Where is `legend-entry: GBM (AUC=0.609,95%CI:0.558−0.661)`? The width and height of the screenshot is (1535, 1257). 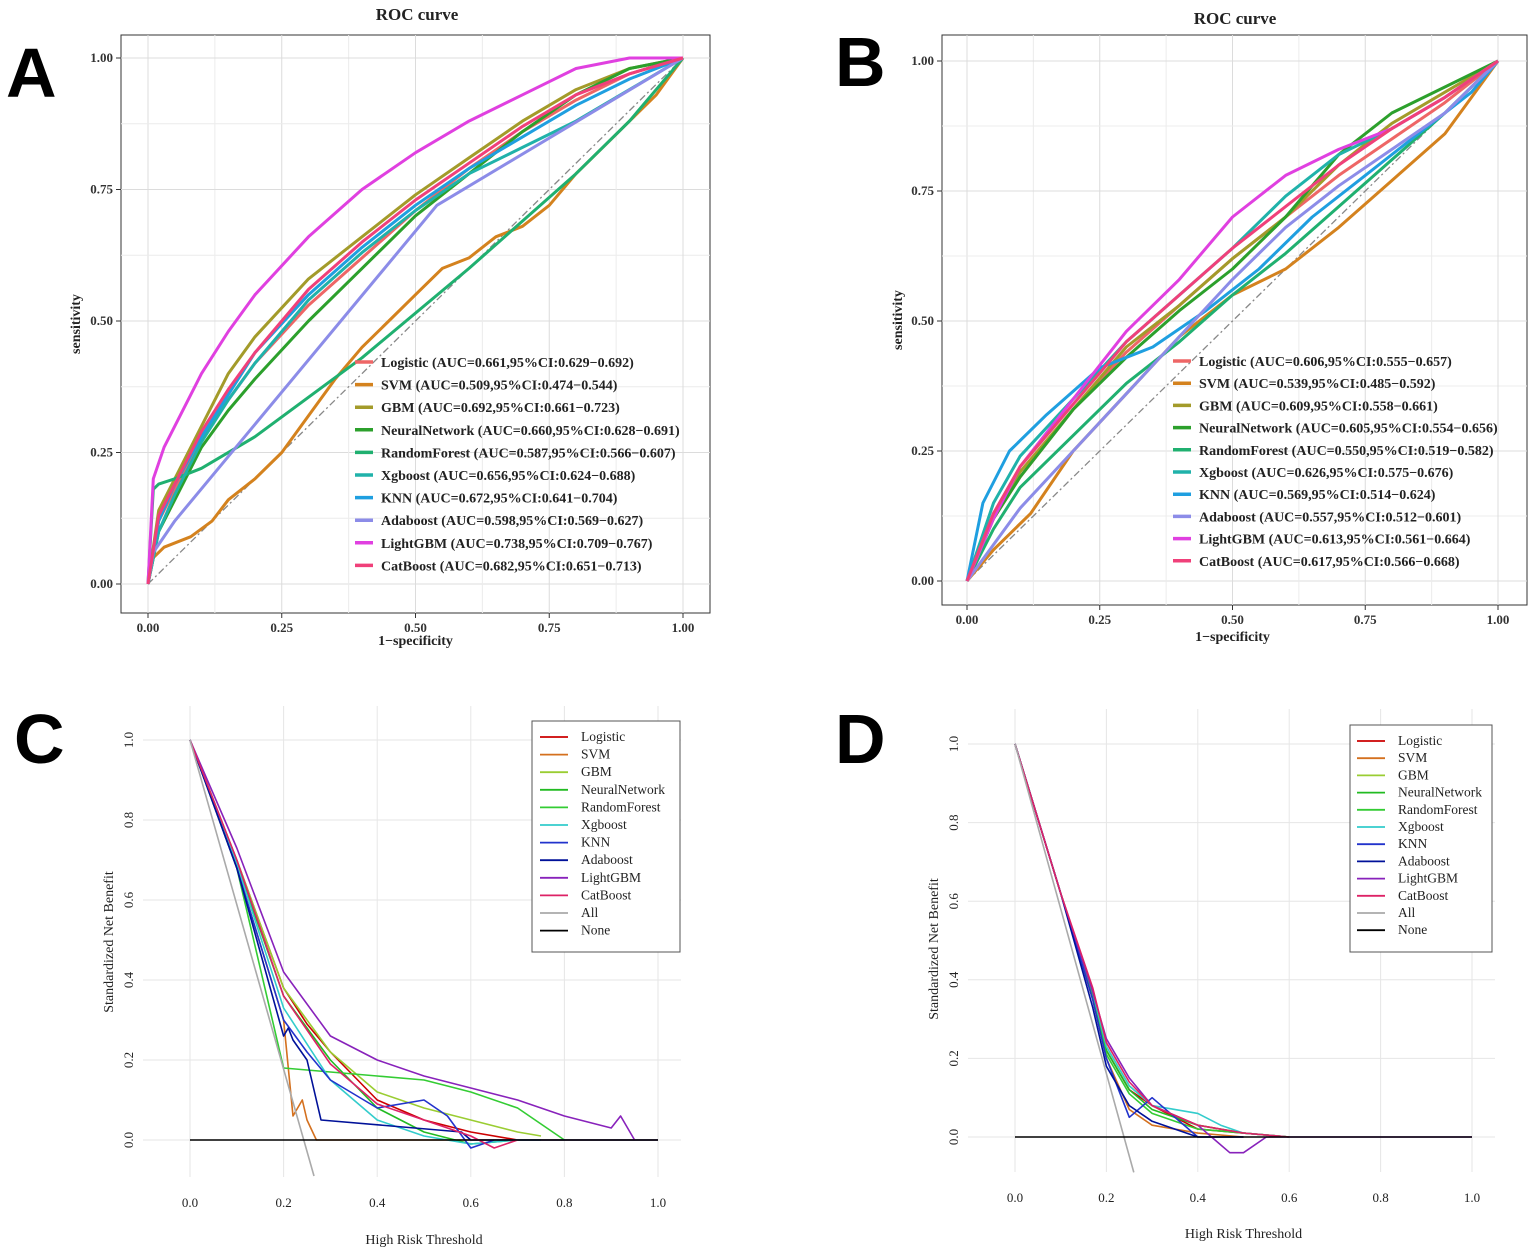 legend-entry: GBM (AUC=0.609,95%CI:0.558−0.661) is located at coordinates (1318, 406).